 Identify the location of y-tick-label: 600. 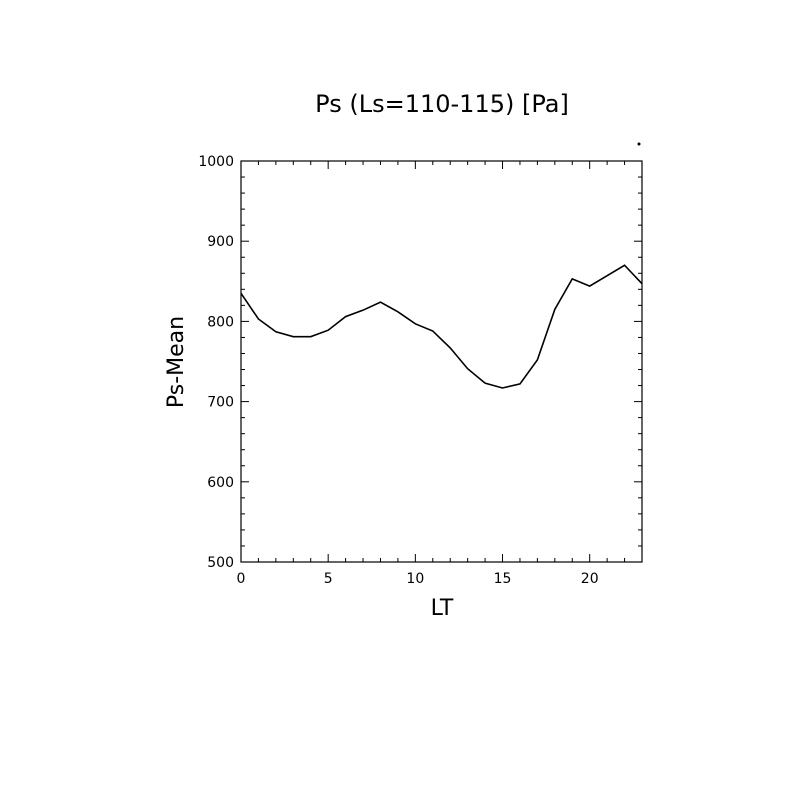
(220, 483).